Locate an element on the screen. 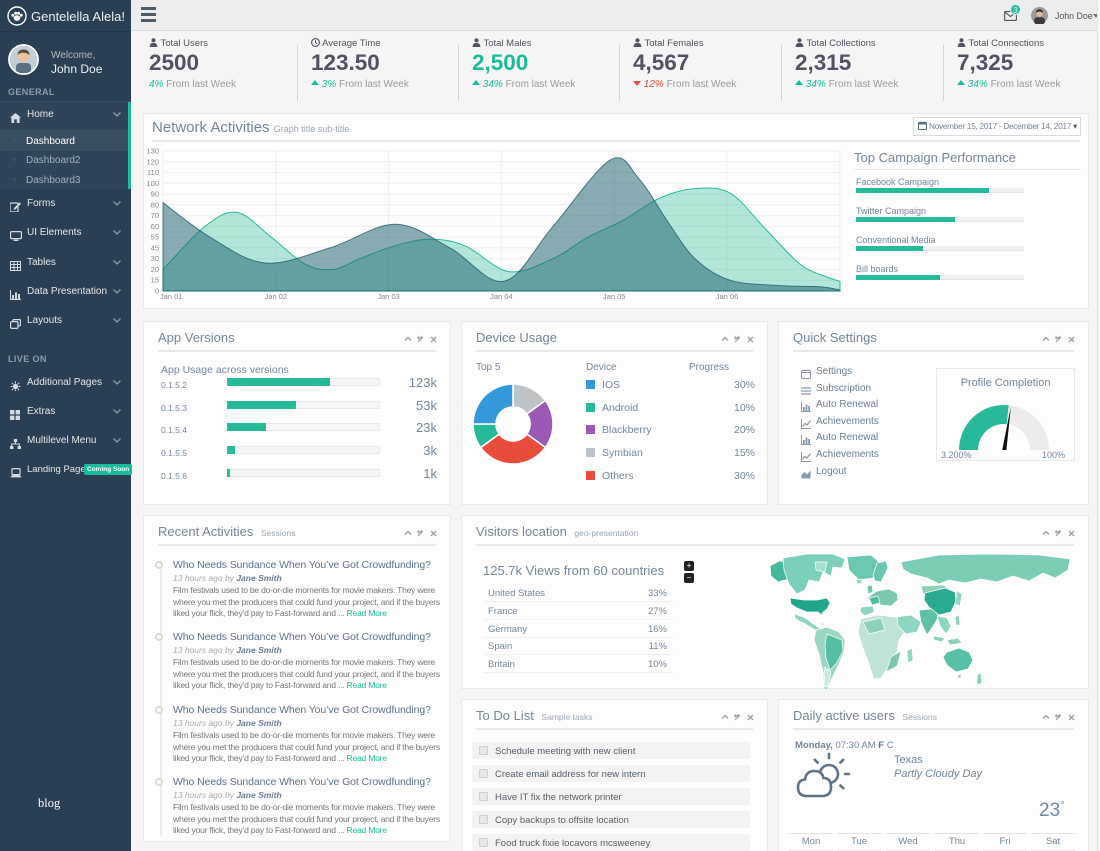 The image size is (1100, 851). svg-text: Jan 04 is located at coordinates (501, 296).